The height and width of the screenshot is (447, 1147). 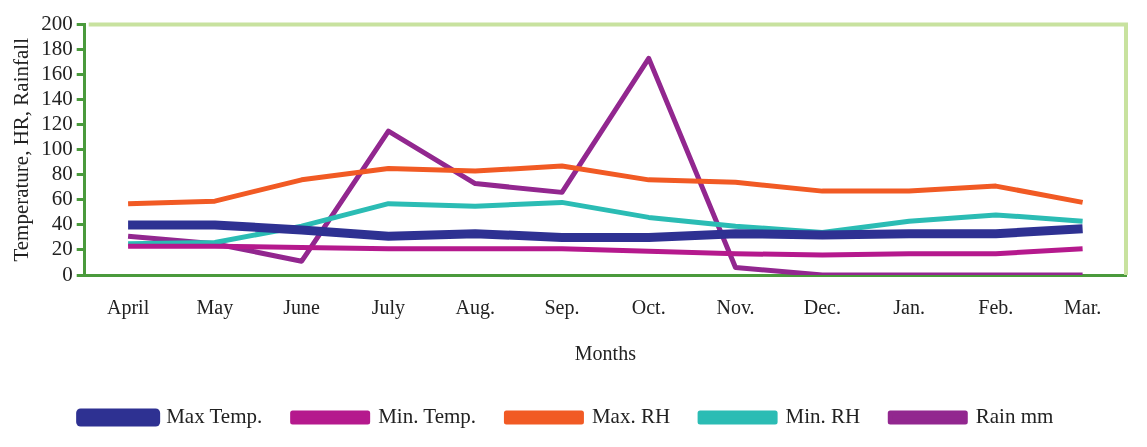 What do you see at coordinates (562, 308) in the screenshot?
I see `x-tick-label: Sep.` at bounding box center [562, 308].